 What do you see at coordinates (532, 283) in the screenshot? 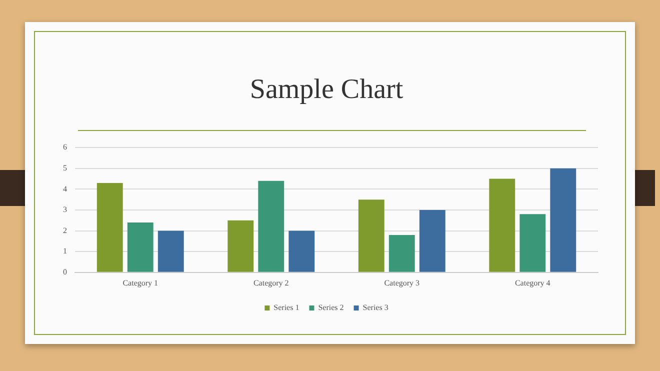
I see `x-tick-label: Category 4` at bounding box center [532, 283].